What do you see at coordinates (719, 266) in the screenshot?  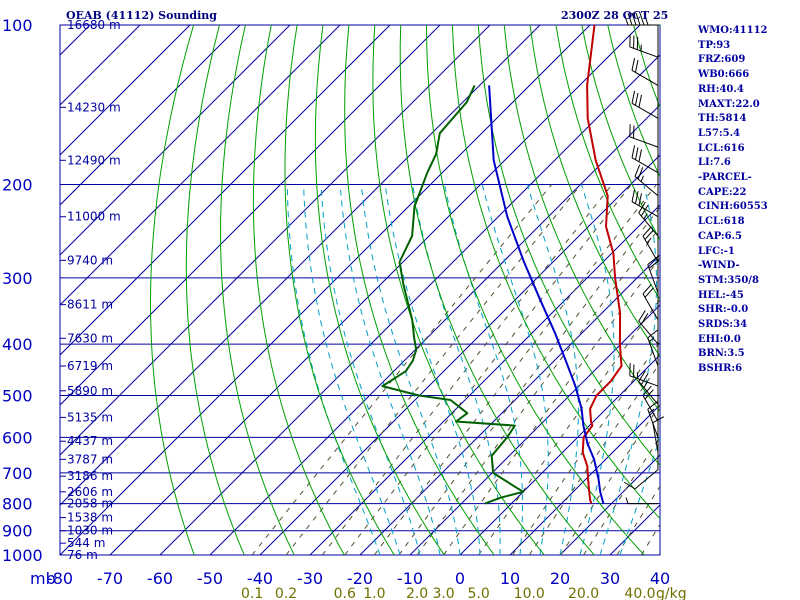 I see `index-item: -WIND-` at bounding box center [719, 266].